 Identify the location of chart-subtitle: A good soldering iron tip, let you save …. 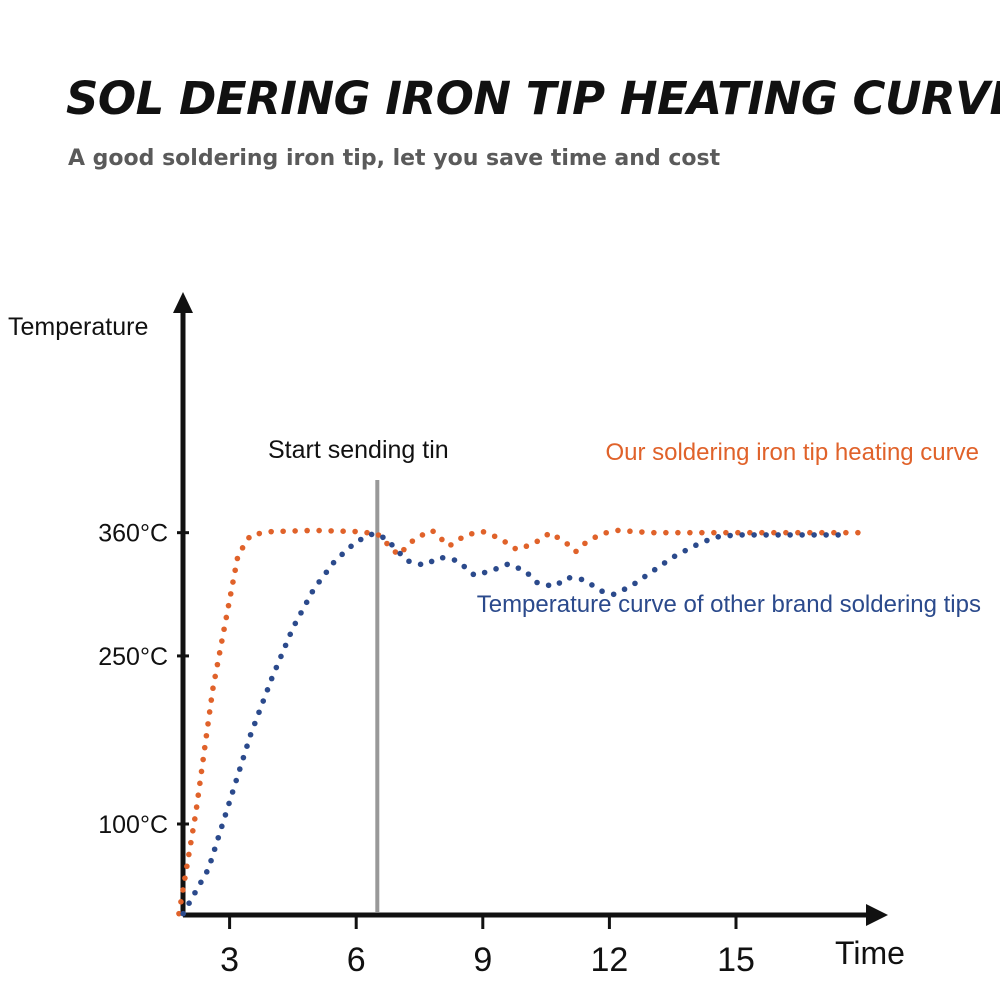
(394, 158).